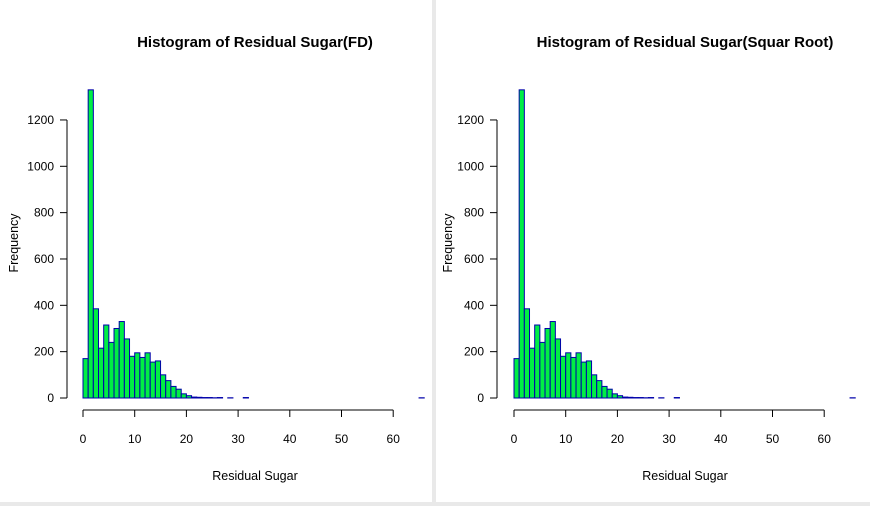 The height and width of the screenshot is (506, 870). Describe the element at coordinates (685, 42) in the screenshot. I see `chart-title: Histogram of Residual Sugar(Squar Root)` at that location.